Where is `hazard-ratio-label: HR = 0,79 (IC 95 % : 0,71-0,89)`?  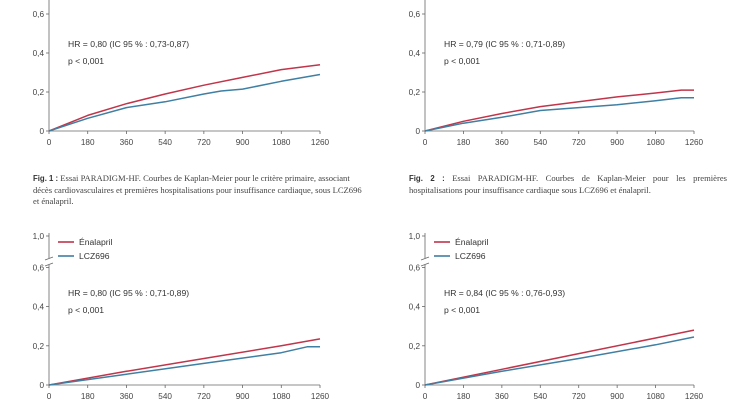
hazard-ratio-label: HR = 0,79 (IC 95 % : 0,71-0,89) is located at coordinates (504, 44).